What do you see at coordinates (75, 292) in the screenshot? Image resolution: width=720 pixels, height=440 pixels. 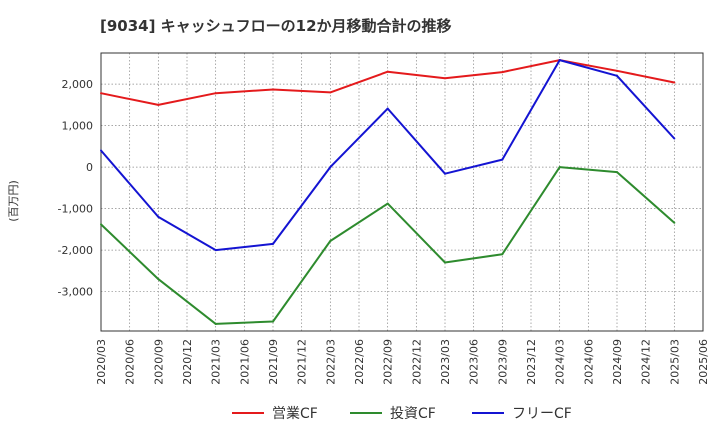 I see `y-tick-label: -3,000` at bounding box center [75, 292].